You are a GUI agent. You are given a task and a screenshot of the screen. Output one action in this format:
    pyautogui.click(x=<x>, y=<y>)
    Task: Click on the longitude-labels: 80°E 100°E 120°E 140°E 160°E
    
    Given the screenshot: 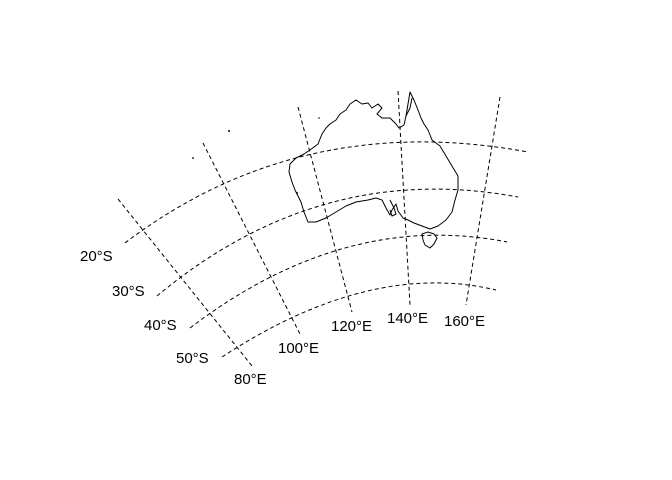 What is the action you would take?
    pyautogui.click(x=359, y=349)
    